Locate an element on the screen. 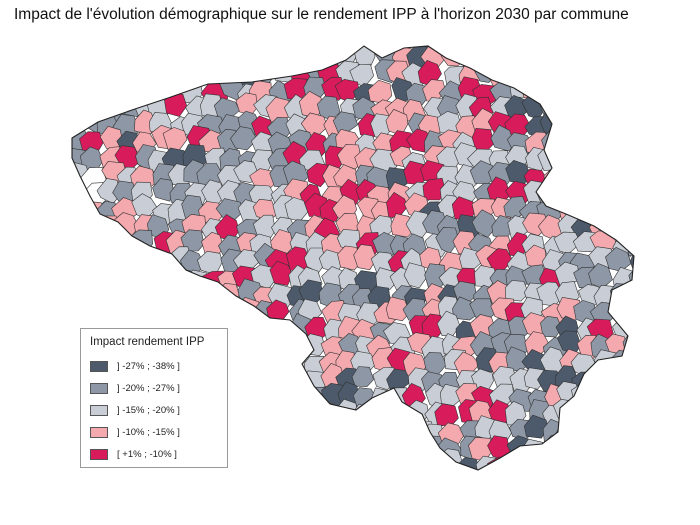  legend-label: ] -15% ; -20% ] is located at coordinates (148, 410).